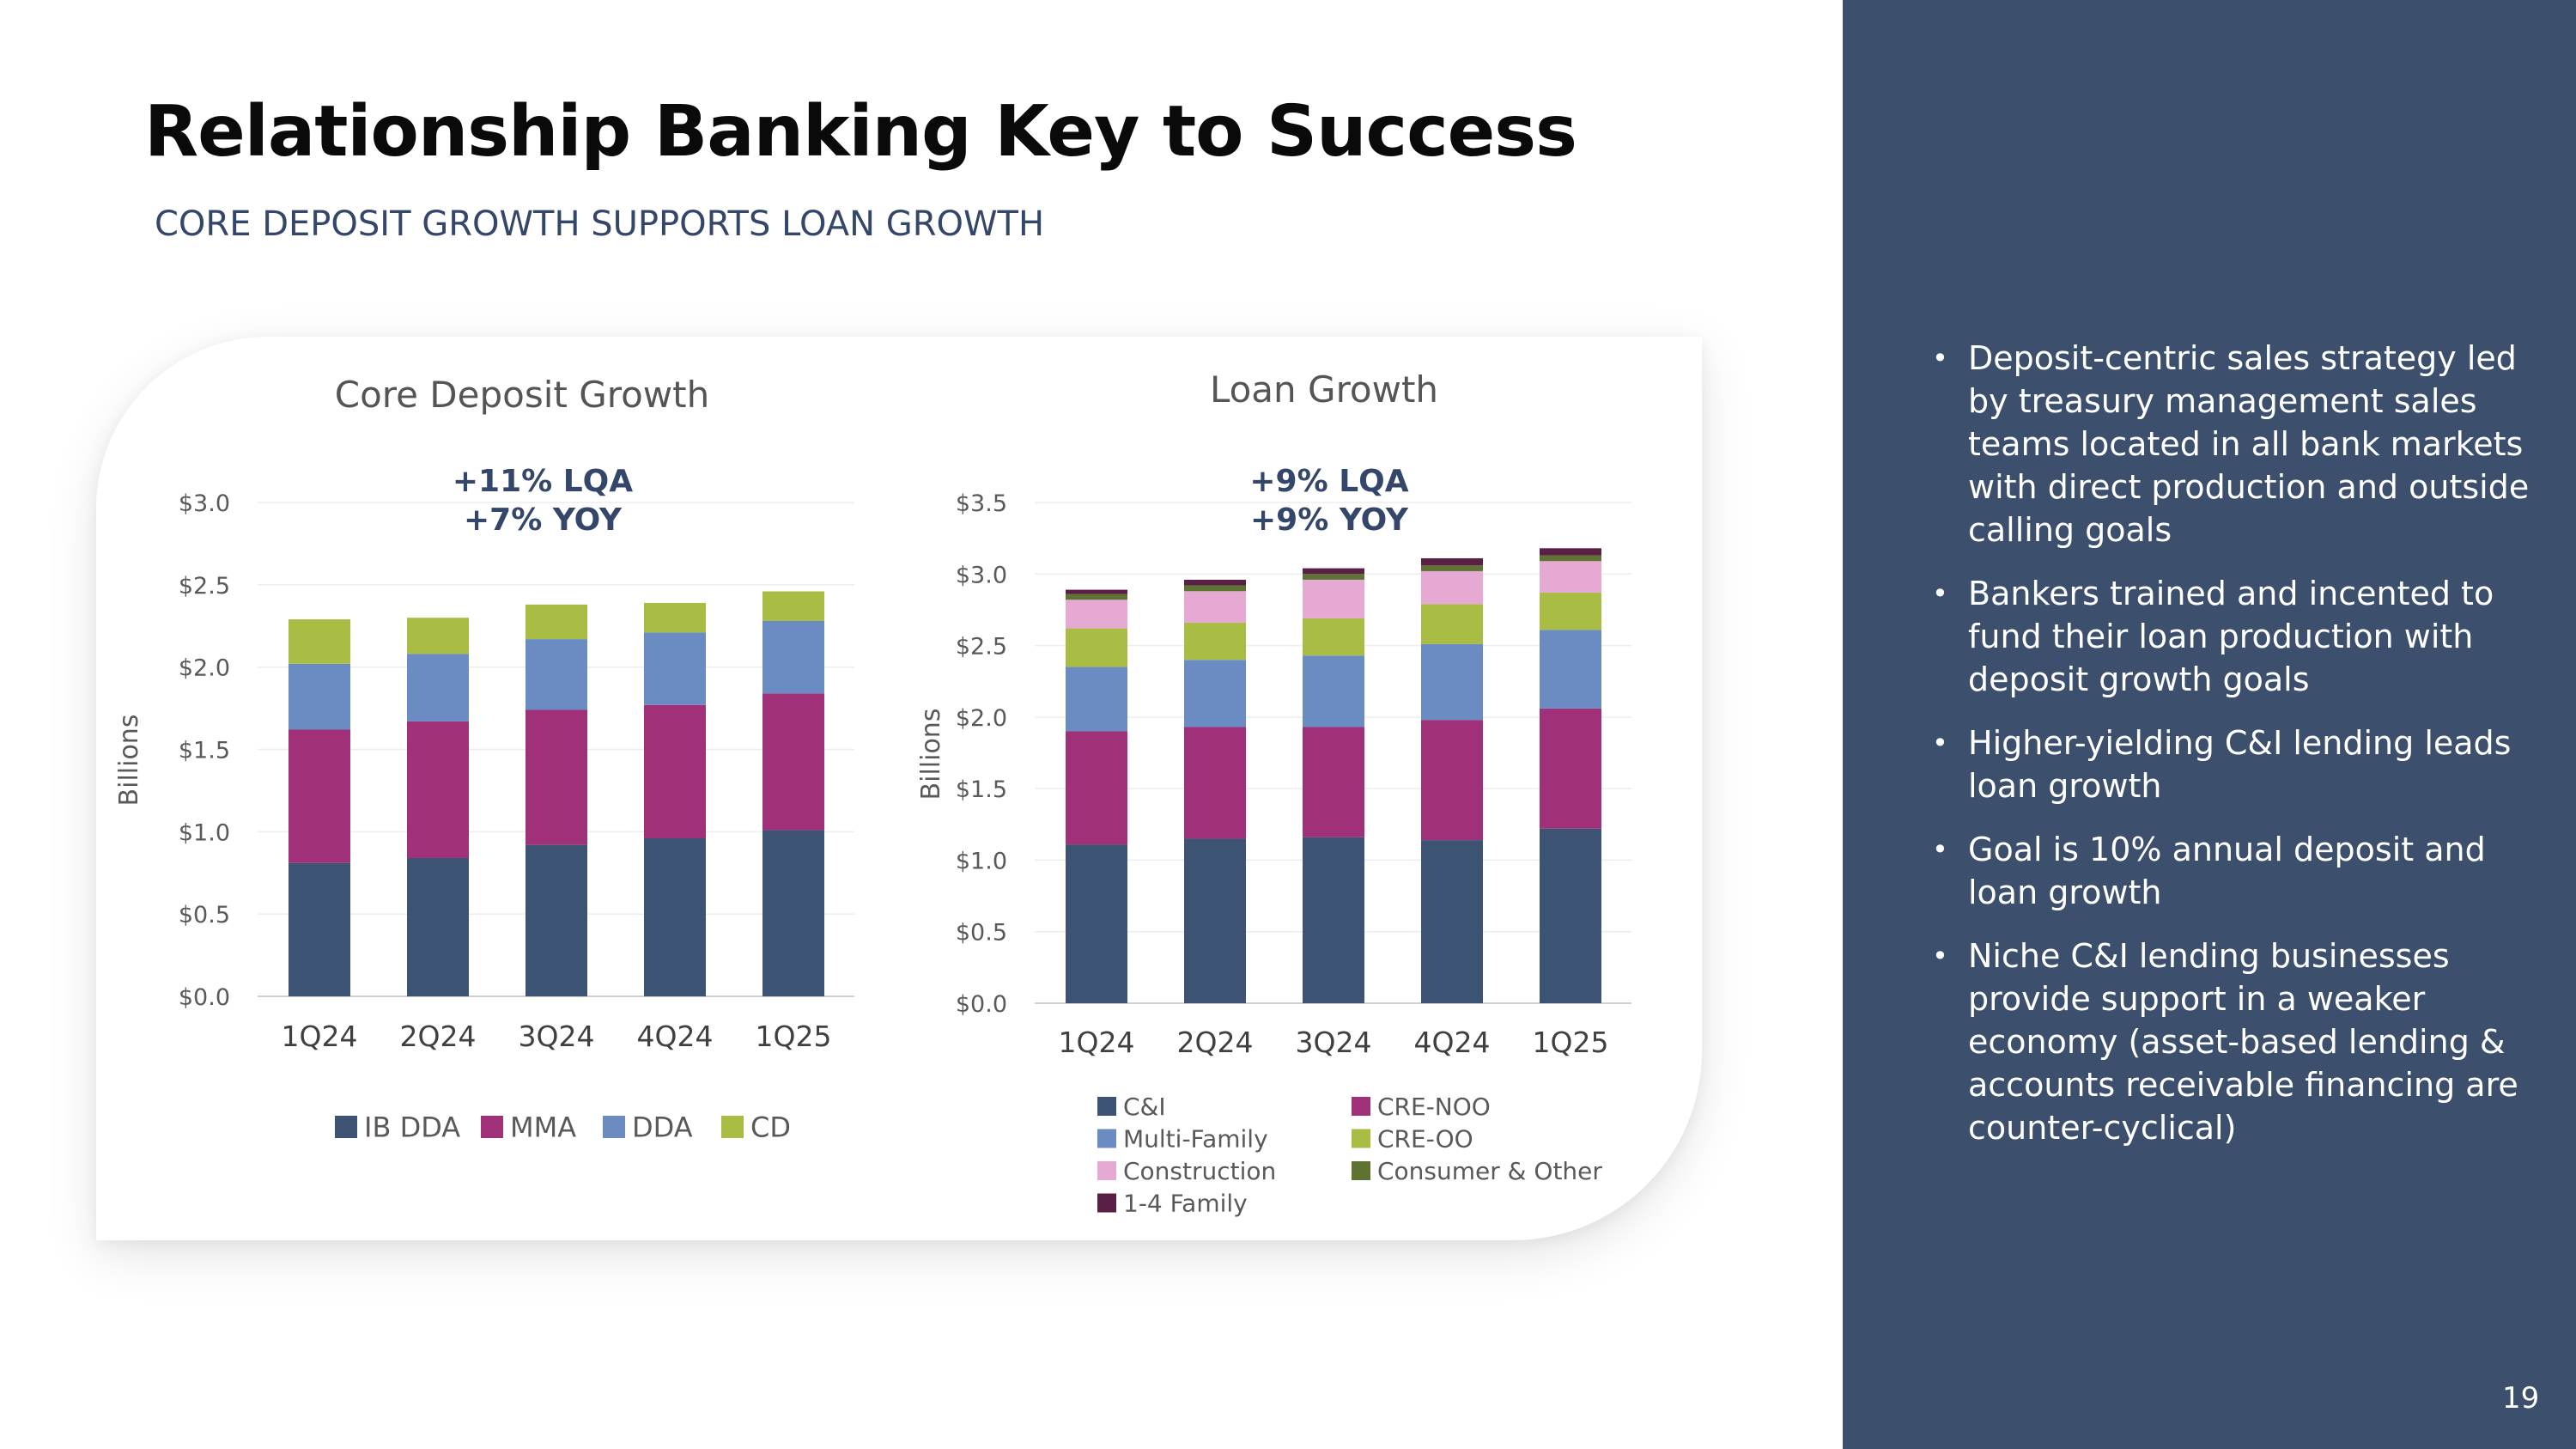 This screenshot has width=2576, height=1449. I want to click on legend-label: IB DDA, so click(412, 1127).